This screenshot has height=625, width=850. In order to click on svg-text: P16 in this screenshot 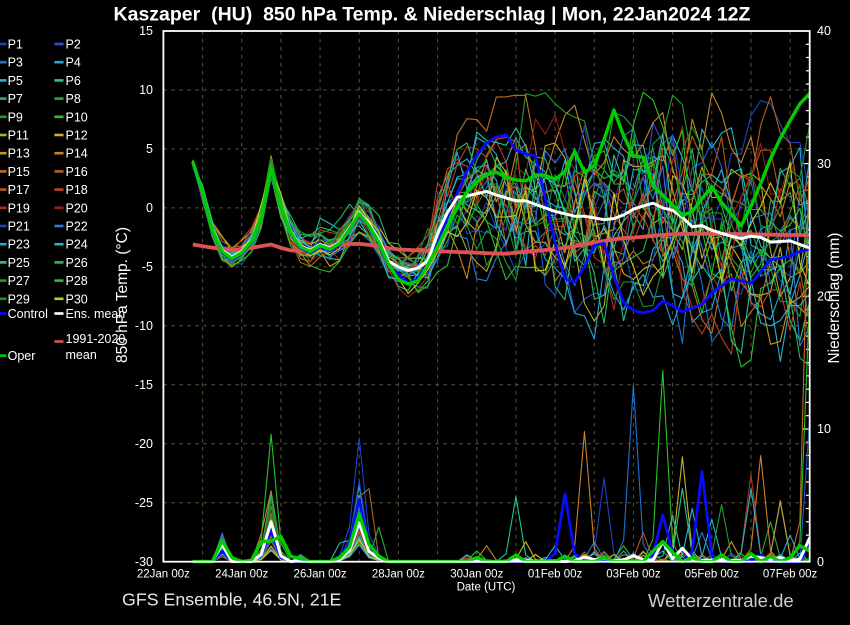, I will do `click(77, 172)`.